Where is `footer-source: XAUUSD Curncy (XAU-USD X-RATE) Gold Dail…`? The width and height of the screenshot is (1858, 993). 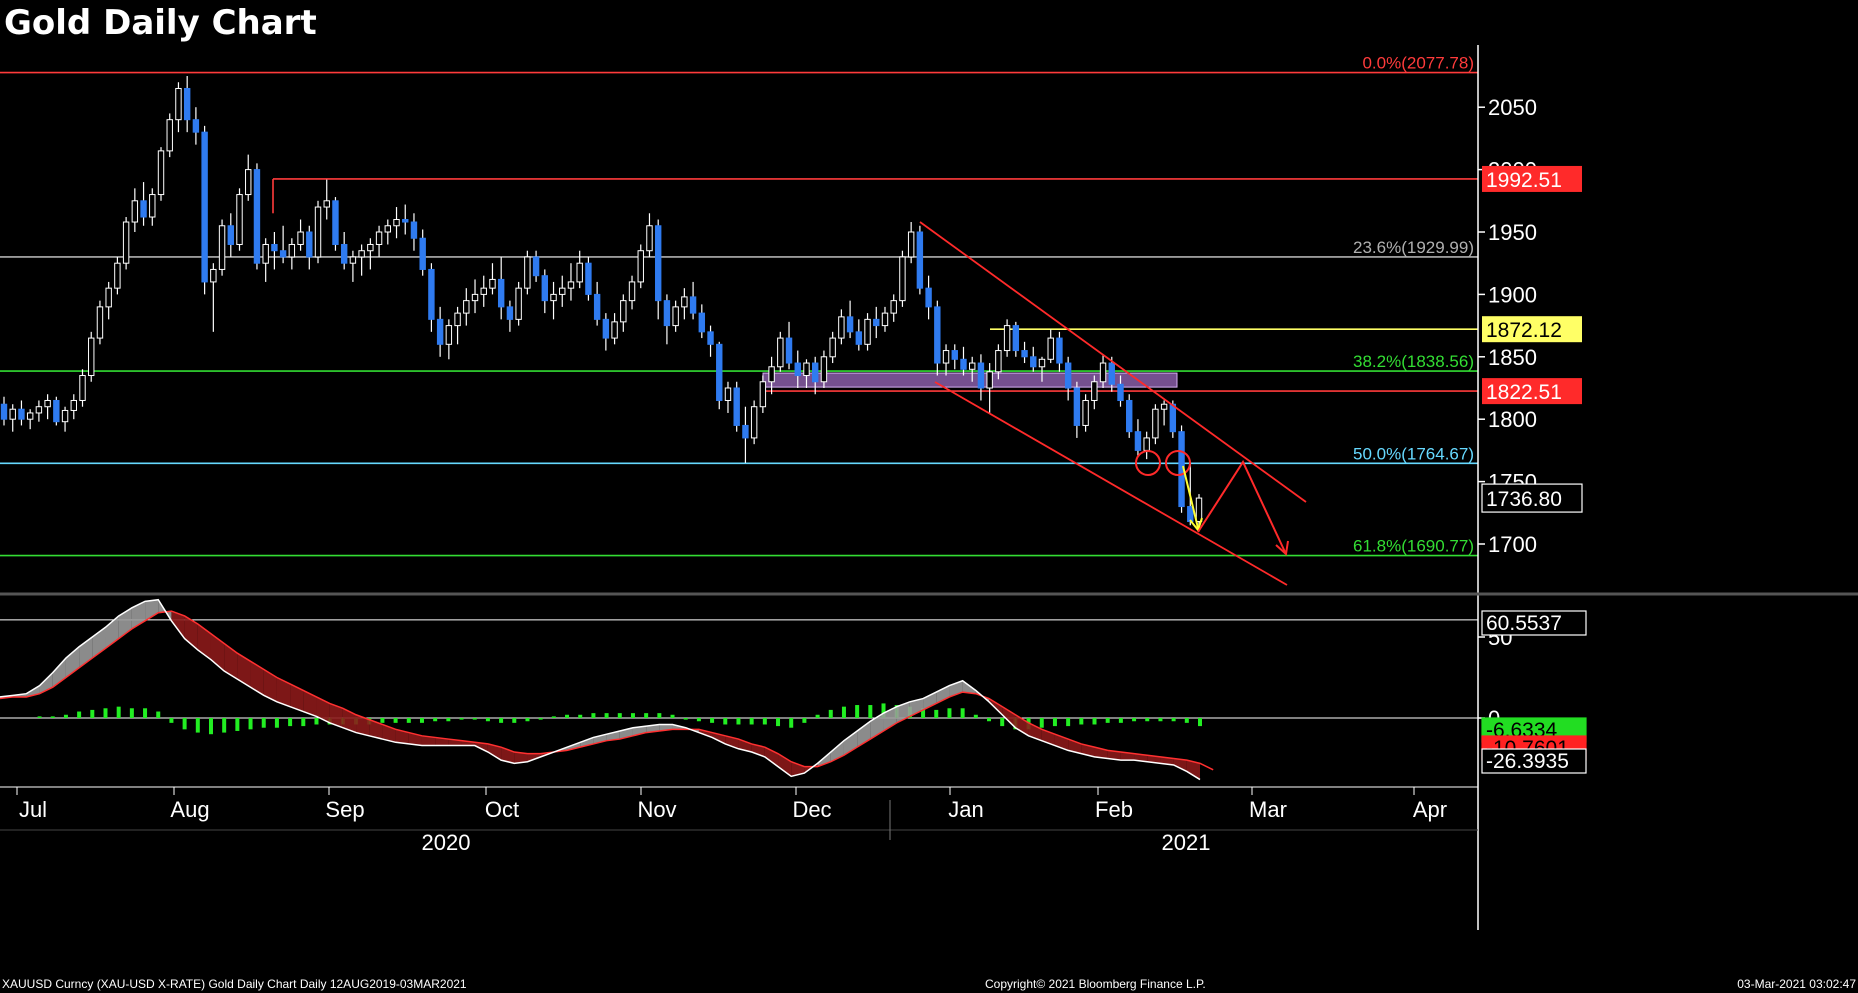 footer-source: XAUUSD Curncy (XAU-USD X-RATE) Gold Dail… is located at coordinates (234, 984).